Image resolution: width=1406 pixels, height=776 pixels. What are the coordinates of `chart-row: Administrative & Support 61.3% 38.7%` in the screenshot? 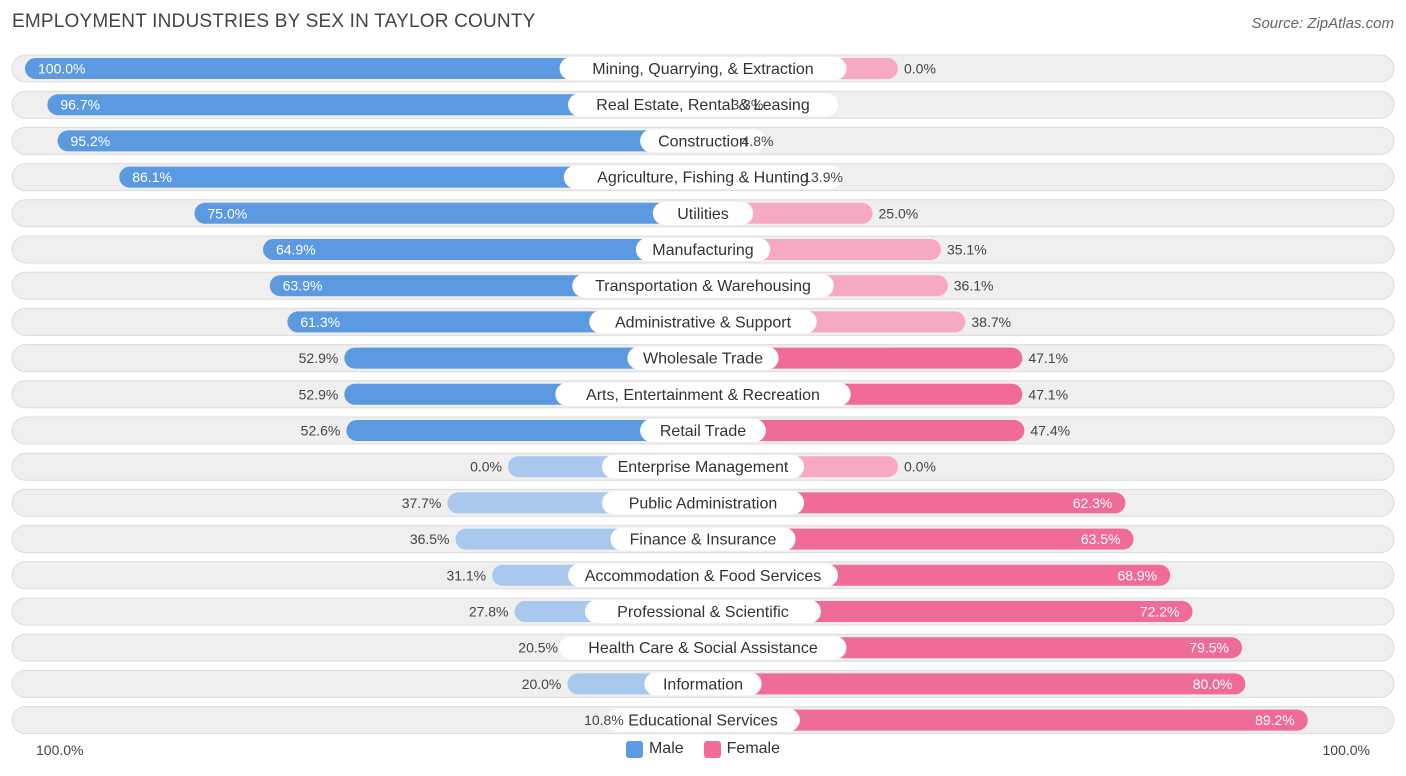 It's located at (703, 321).